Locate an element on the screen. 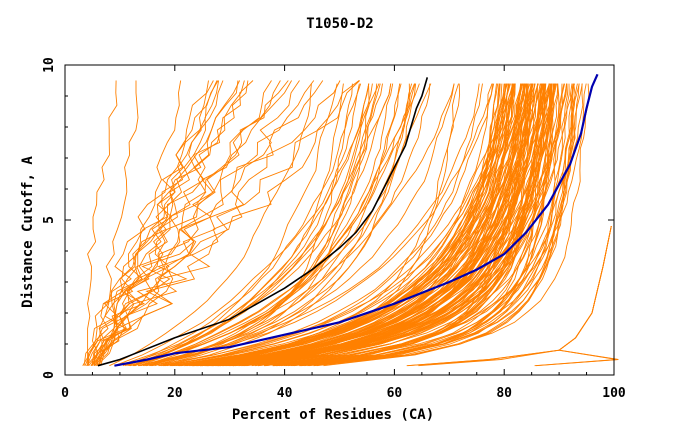  x-tick-label: 60 is located at coordinates (395, 393).